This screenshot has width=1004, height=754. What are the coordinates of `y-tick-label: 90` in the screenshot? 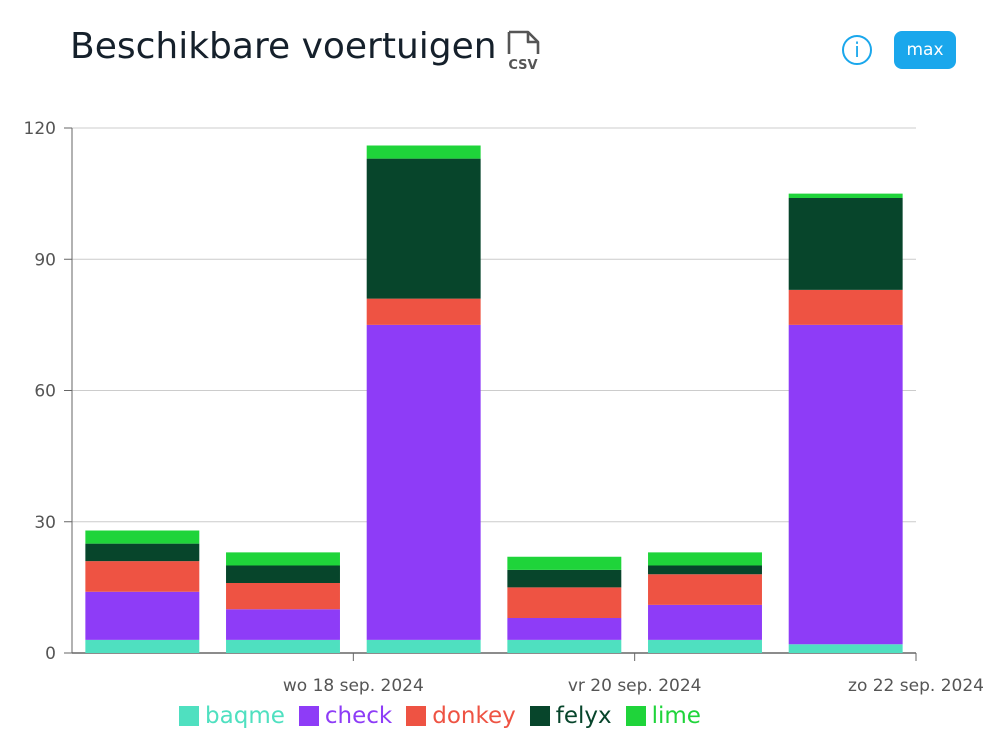 It's located at (45, 260).